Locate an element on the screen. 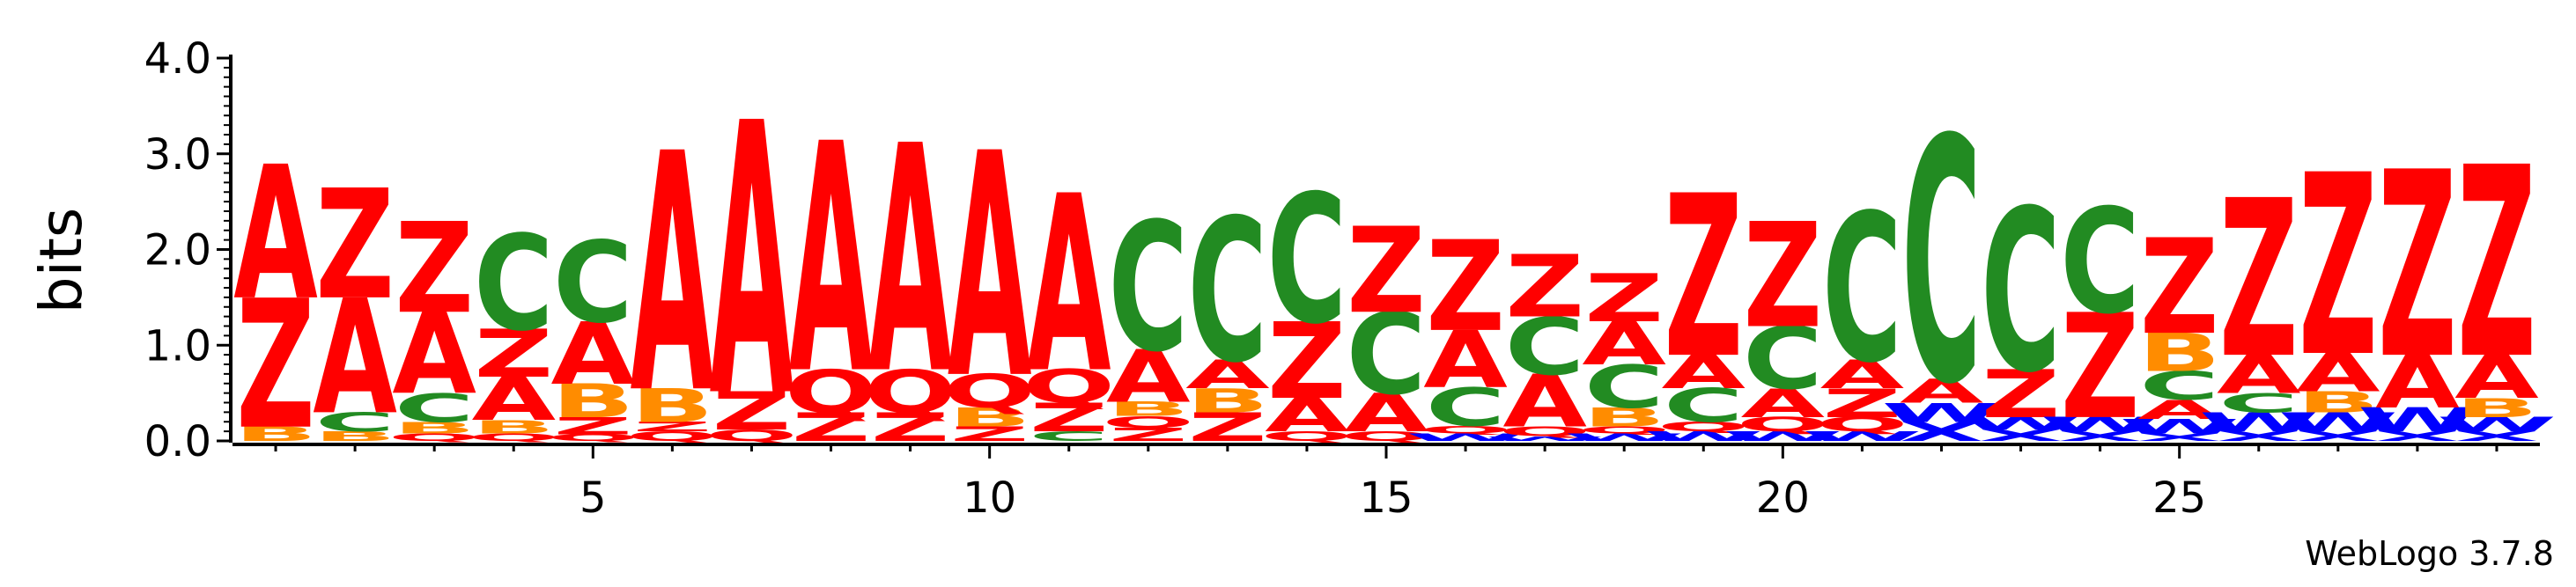  x-tick-label: 20 is located at coordinates (1783, 498).